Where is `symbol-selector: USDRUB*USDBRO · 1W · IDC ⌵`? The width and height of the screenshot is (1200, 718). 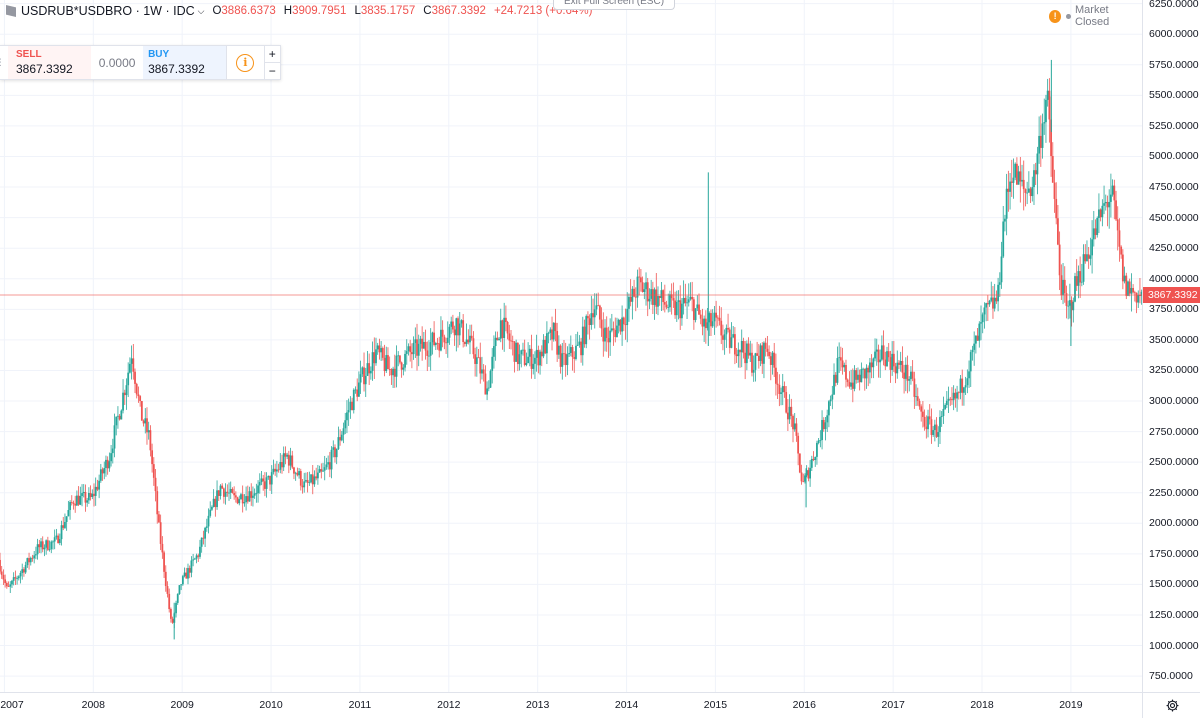 symbol-selector: USDRUB*USDBRO · 1W · IDC ⌵ is located at coordinates (102, 11).